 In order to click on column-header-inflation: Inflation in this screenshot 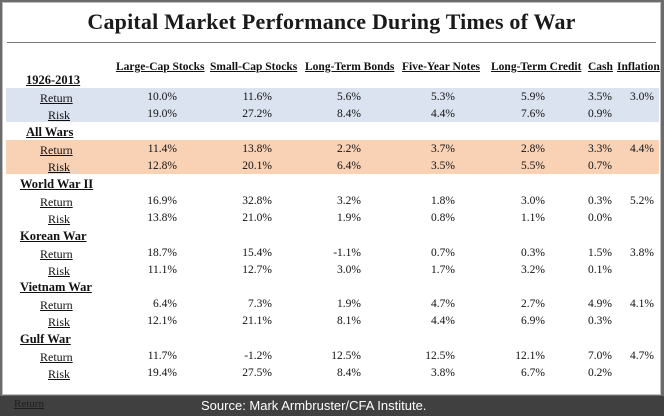, I will do `click(638, 67)`.